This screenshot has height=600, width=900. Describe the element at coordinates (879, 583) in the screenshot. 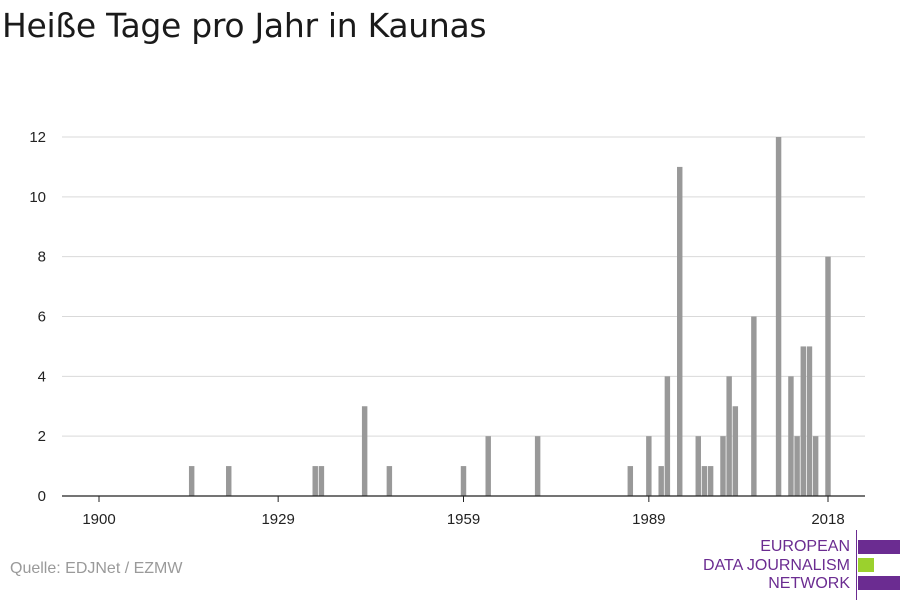

I see `logo-bar-bottom` at that location.